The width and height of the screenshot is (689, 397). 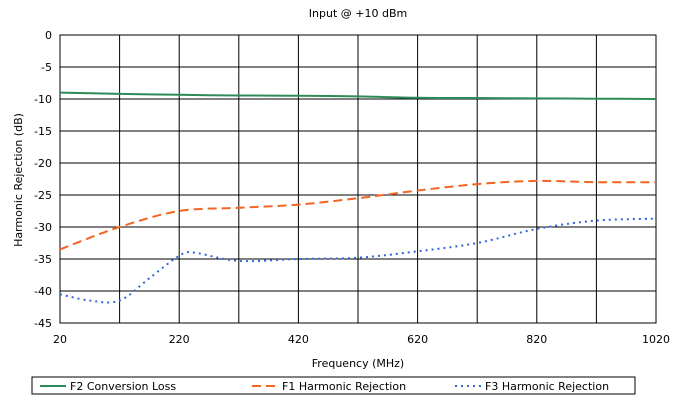 I want to click on y-tick-label: -25, so click(x=43, y=195).